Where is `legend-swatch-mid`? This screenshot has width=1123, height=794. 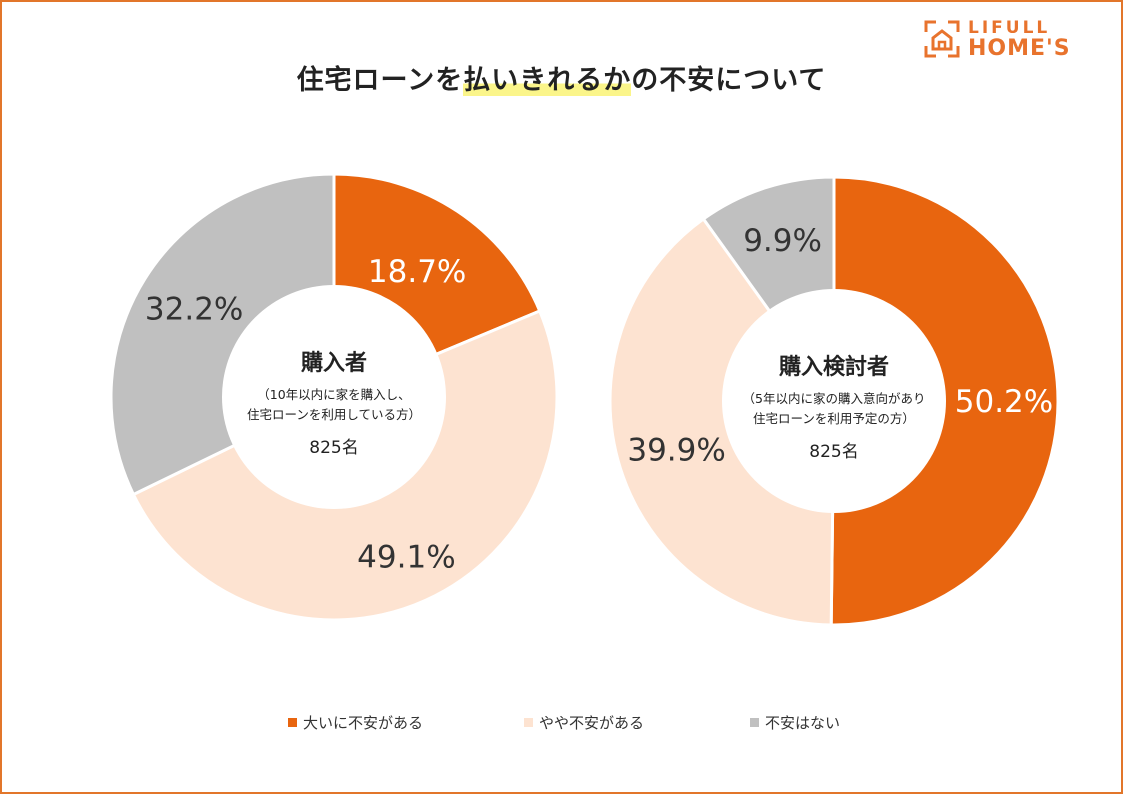 legend-swatch-mid is located at coordinates (528, 722).